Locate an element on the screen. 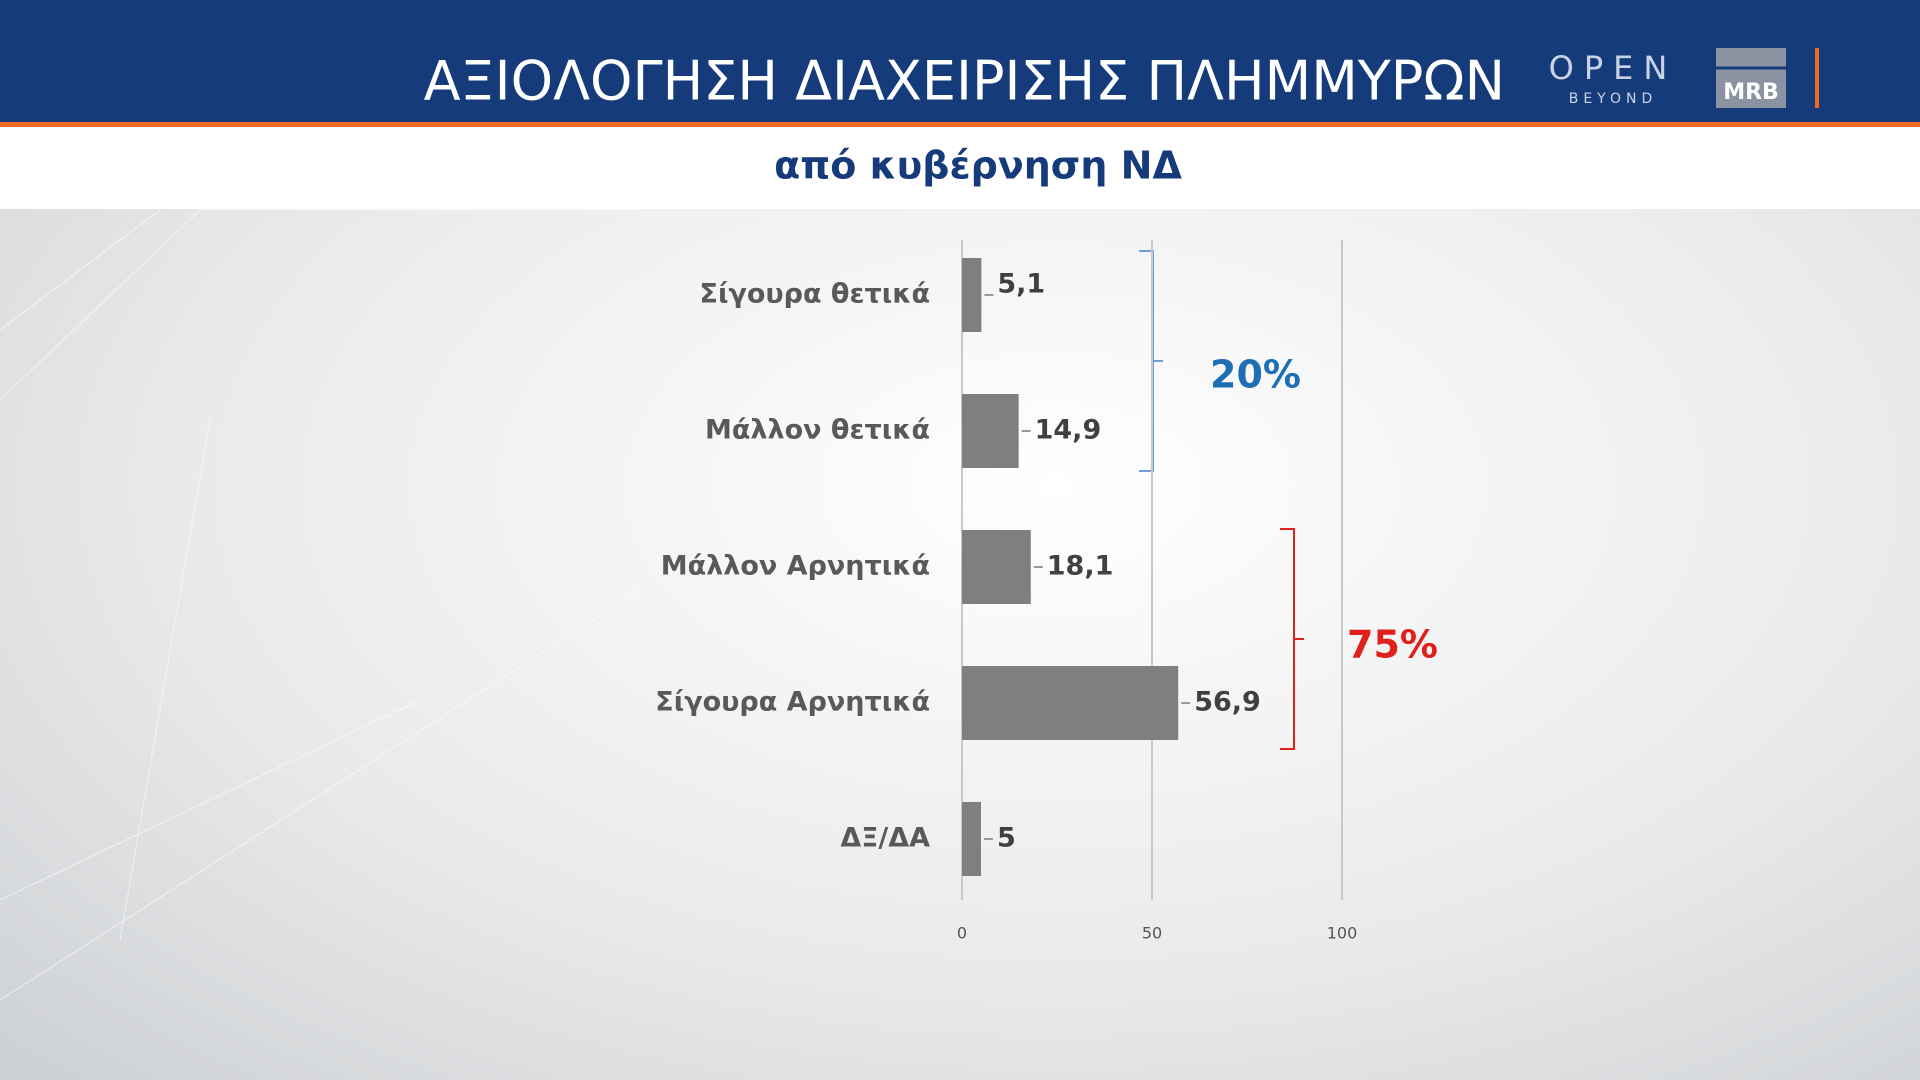 The image size is (1920, 1080). logo-mrb-box is located at coordinates (1751, 78).